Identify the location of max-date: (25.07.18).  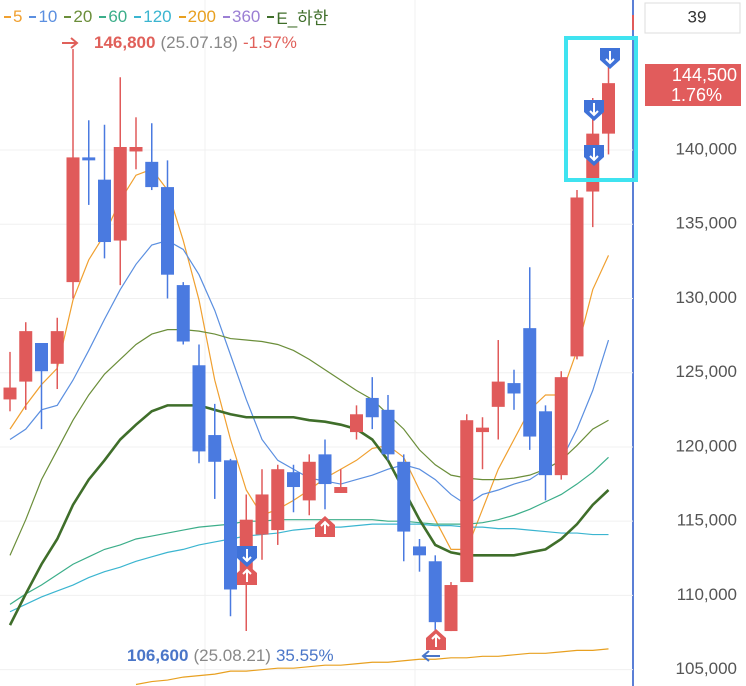
(199, 42).